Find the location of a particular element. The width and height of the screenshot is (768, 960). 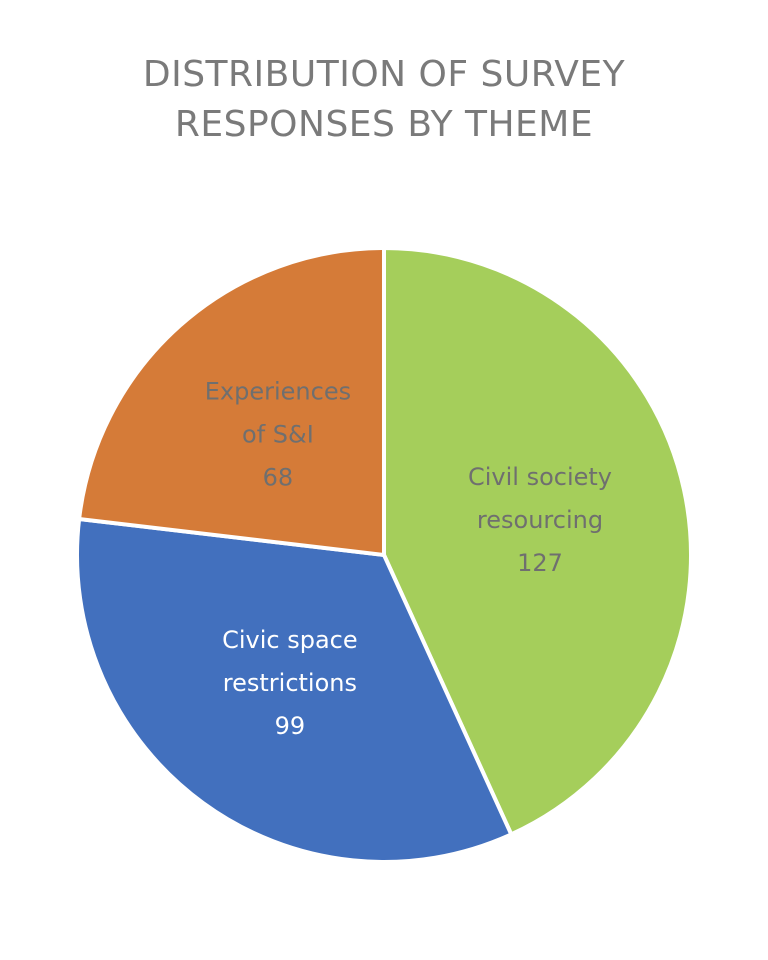

pie-slice-value-0: 127 is located at coordinates (540, 563).